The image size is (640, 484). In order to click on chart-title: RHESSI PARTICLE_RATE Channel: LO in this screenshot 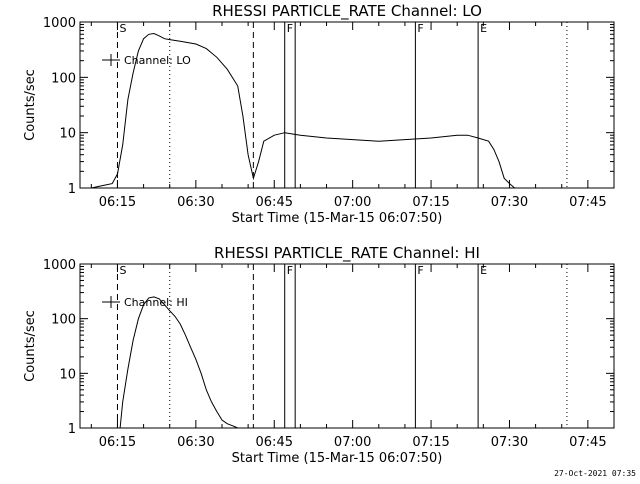, I will do `click(347, 11)`.